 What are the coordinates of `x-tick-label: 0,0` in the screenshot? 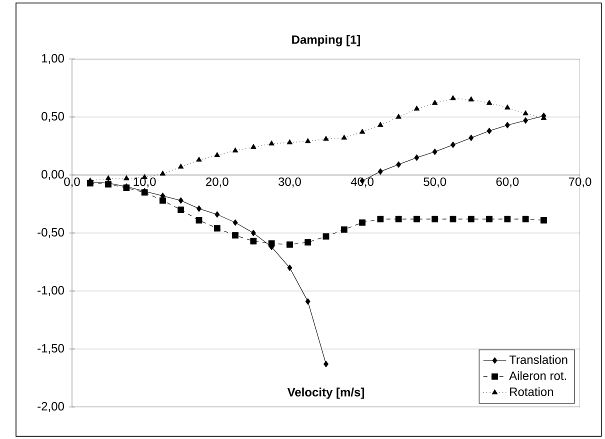 It's located at (72, 182).